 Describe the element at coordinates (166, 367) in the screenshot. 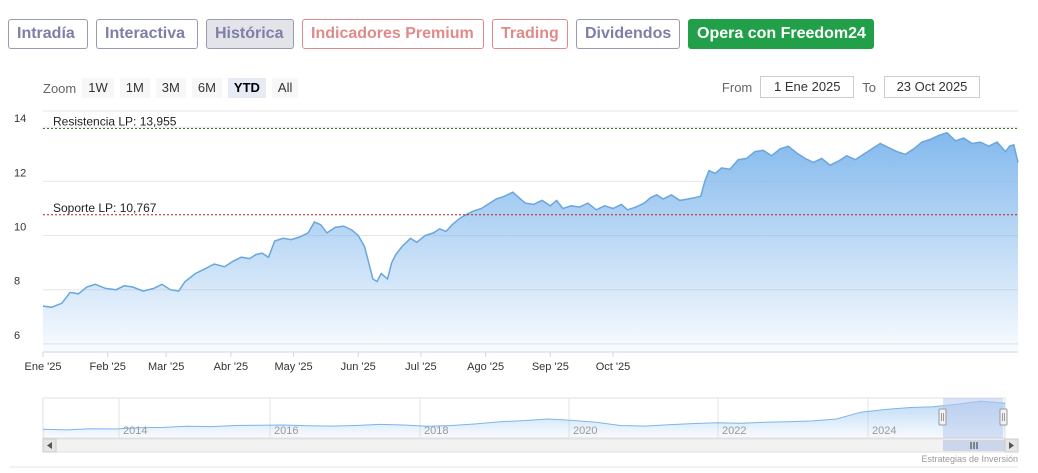

I see `x-tick-label: Mar '25` at that location.